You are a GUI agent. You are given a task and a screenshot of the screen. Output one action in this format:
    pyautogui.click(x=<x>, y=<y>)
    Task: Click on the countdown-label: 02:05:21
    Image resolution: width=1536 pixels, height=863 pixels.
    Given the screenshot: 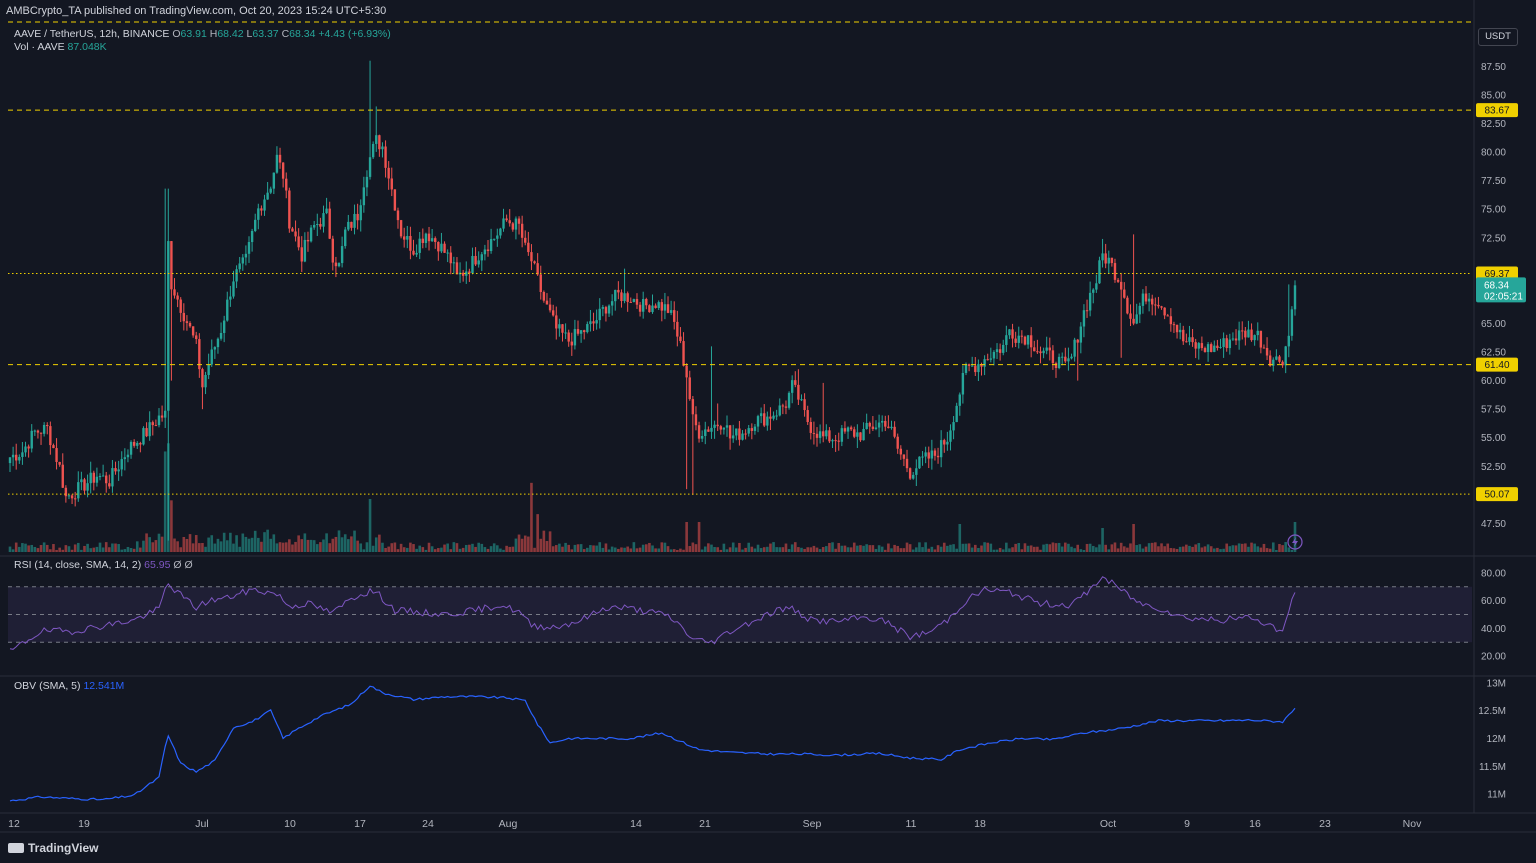 What is the action you would take?
    pyautogui.click(x=1503, y=296)
    